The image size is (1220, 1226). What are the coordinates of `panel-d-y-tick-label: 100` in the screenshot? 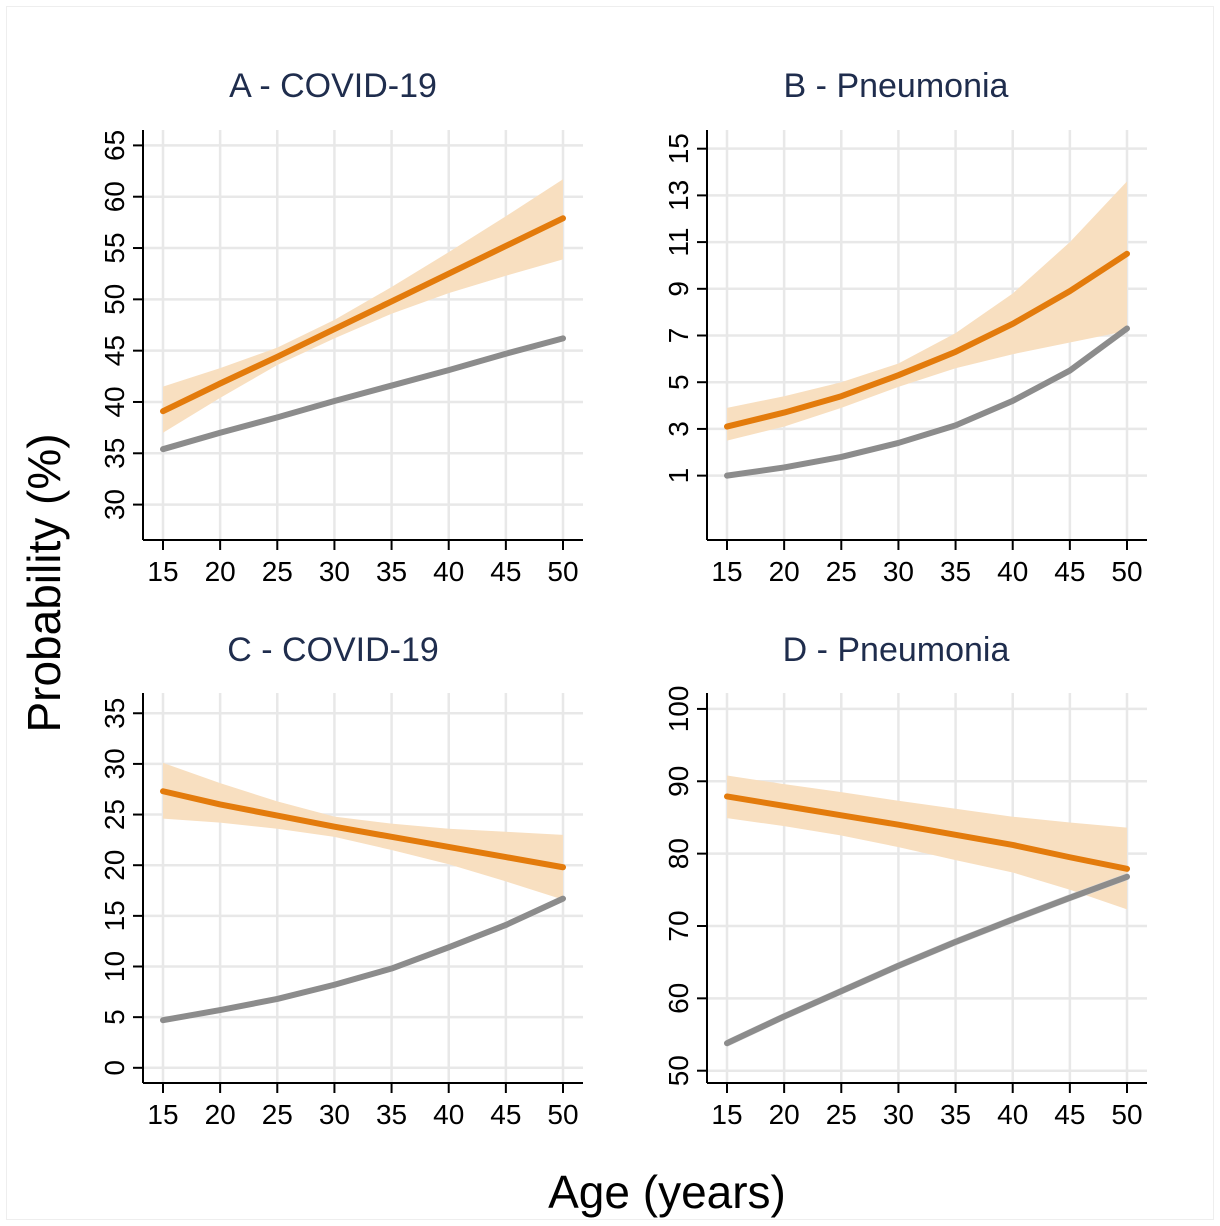 It's located at (678, 709).